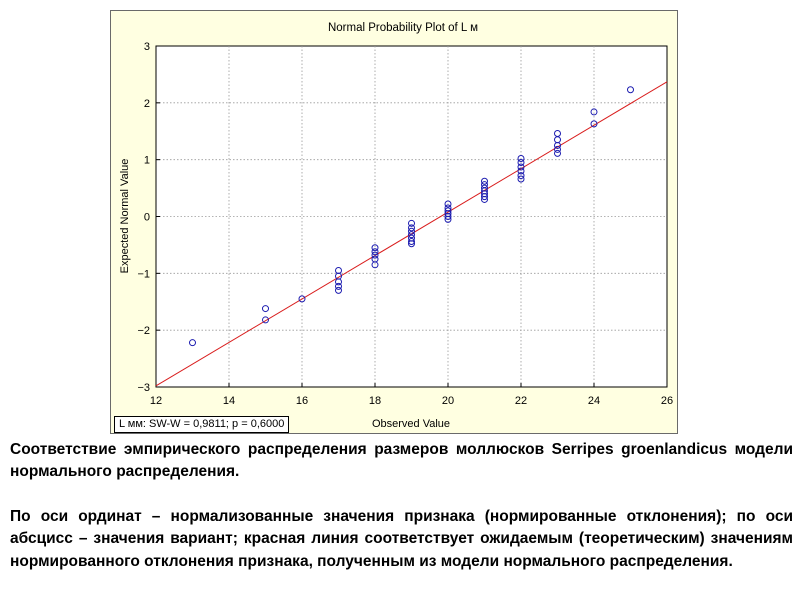  What do you see at coordinates (448, 401) in the screenshot?
I see `x-tick-label: 20` at bounding box center [448, 401].